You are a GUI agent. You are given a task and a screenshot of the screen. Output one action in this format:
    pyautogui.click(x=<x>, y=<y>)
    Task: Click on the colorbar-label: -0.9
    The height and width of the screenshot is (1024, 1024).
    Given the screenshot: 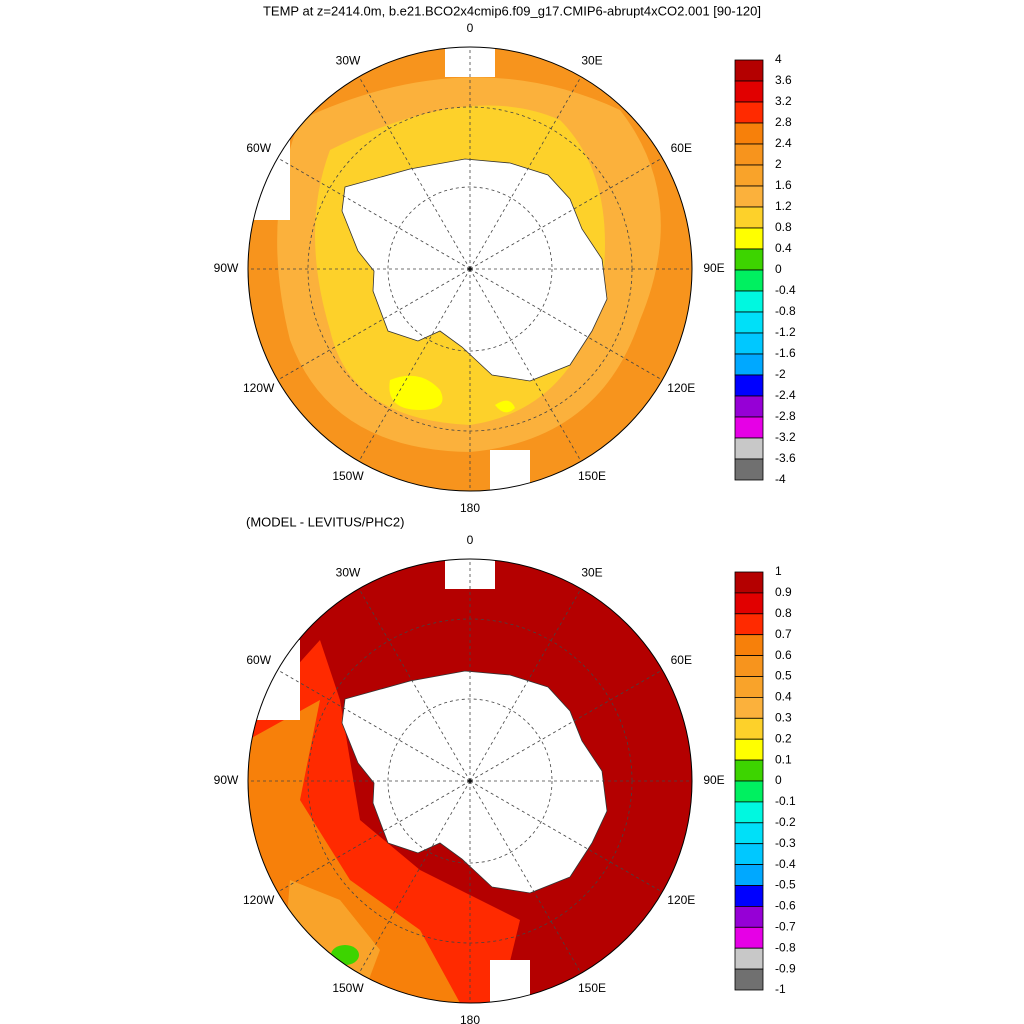 What is the action you would take?
    pyautogui.click(x=785, y=968)
    